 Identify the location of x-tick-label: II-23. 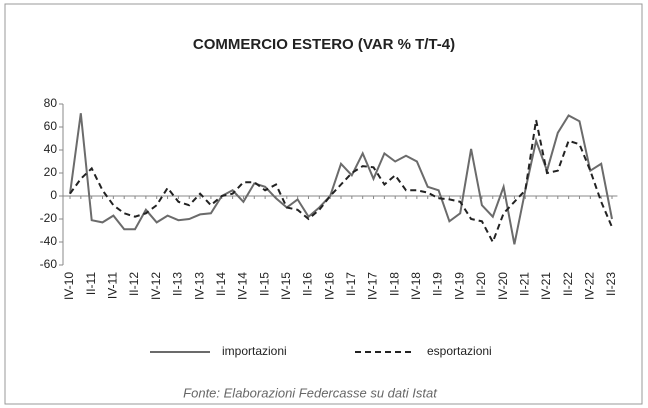
(611, 284).